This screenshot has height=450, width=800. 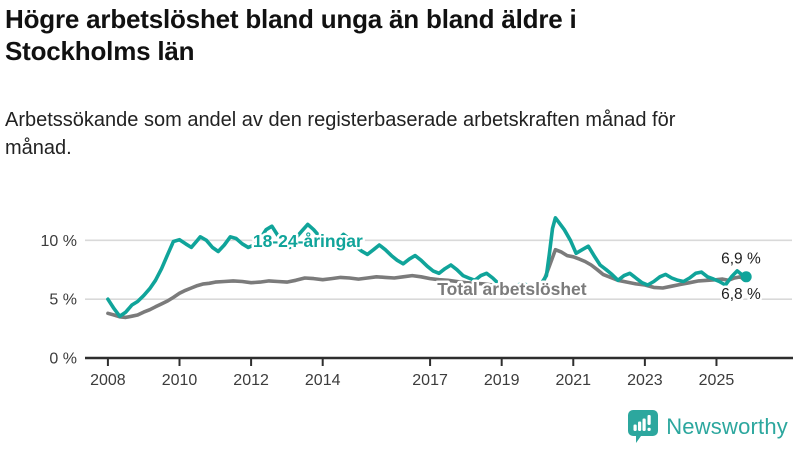 What do you see at coordinates (645, 380) in the screenshot?
I see `x-tick-label: 2023` at bounding box center [645, 380].